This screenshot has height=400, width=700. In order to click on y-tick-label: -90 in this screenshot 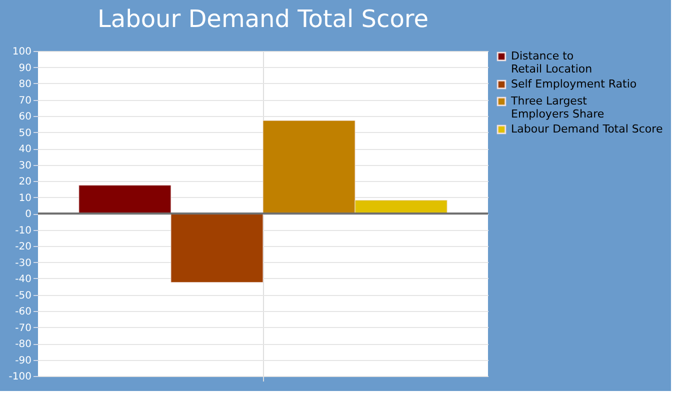, I will do `click(23, 360)`.